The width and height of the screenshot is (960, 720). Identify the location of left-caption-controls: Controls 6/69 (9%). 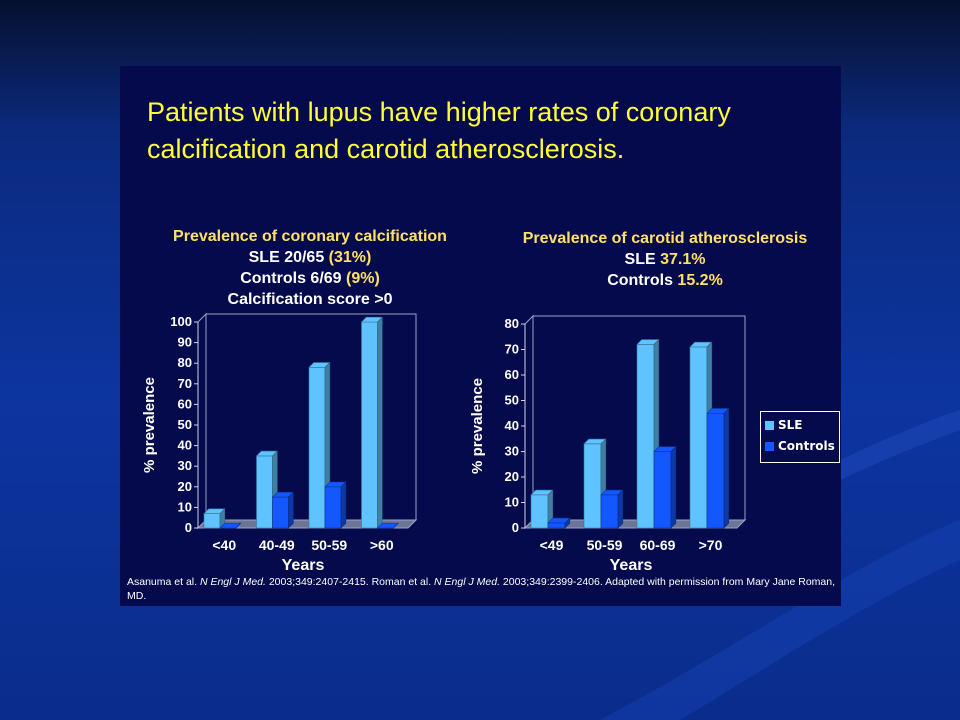
(310, 278).